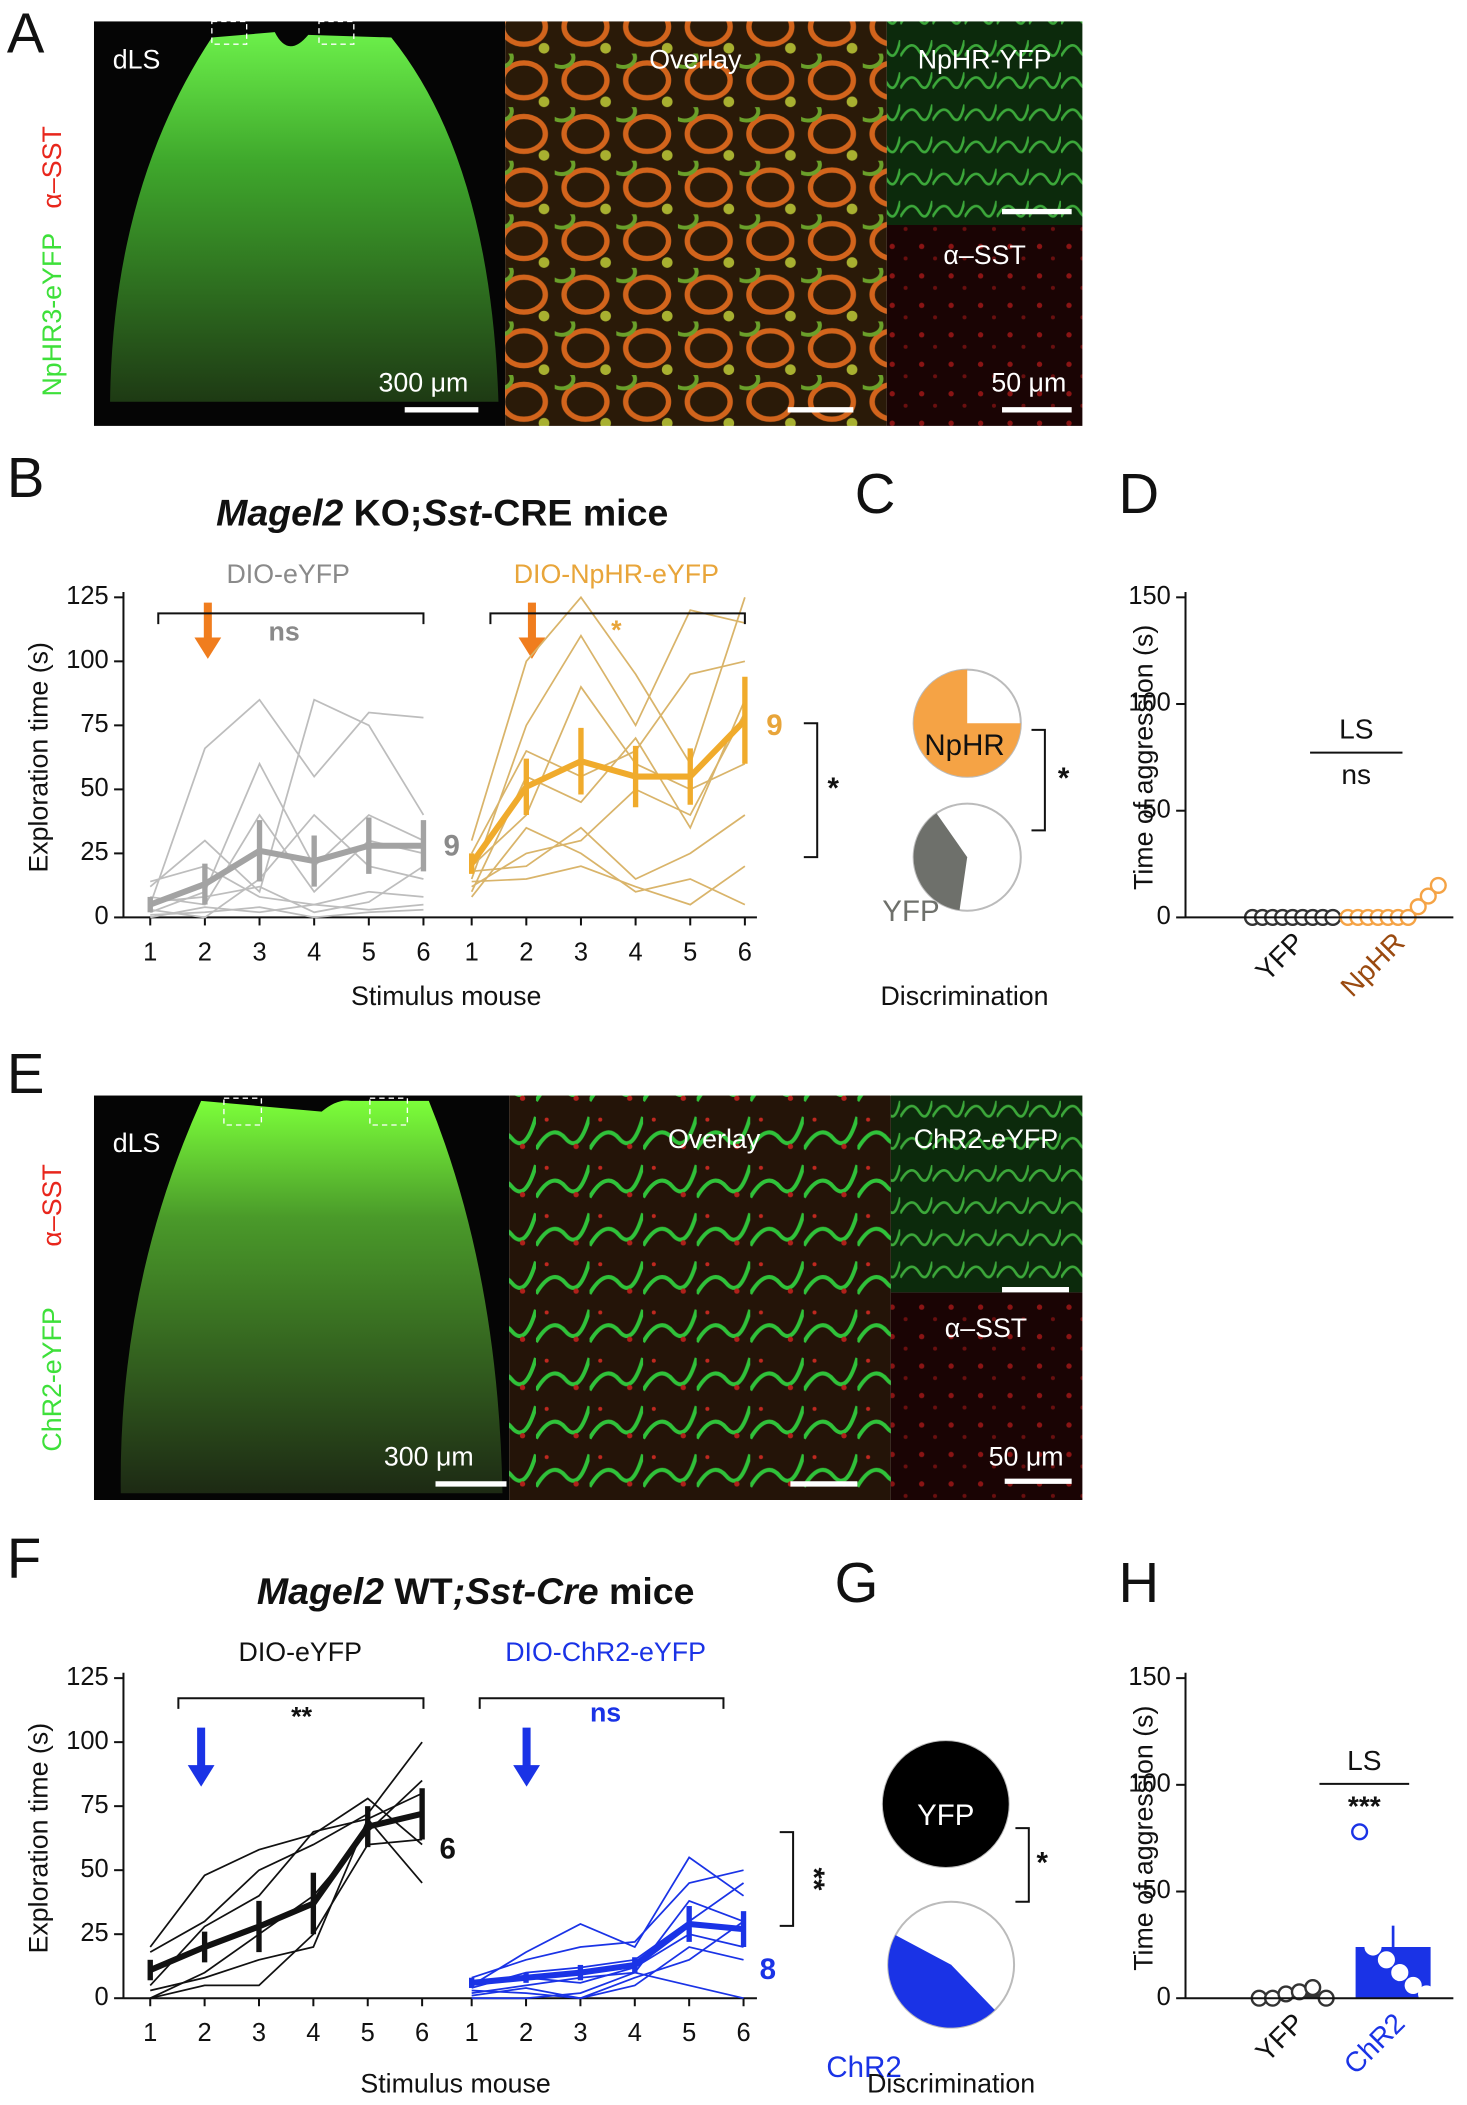  Describe the element at coordinates (1139, 1582) in the screenshot. I see `panel-label: H` at that location.